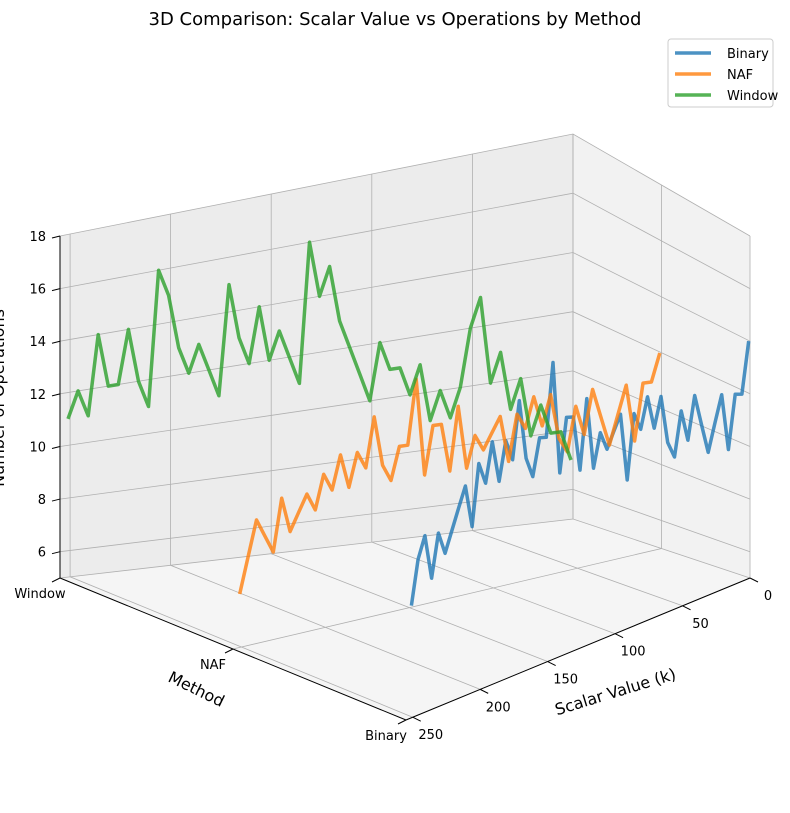 This screenshot has height=813, width=790. Describe the element at coordinates (720, 73) in the screenshot. I see `legend-box` at that location.